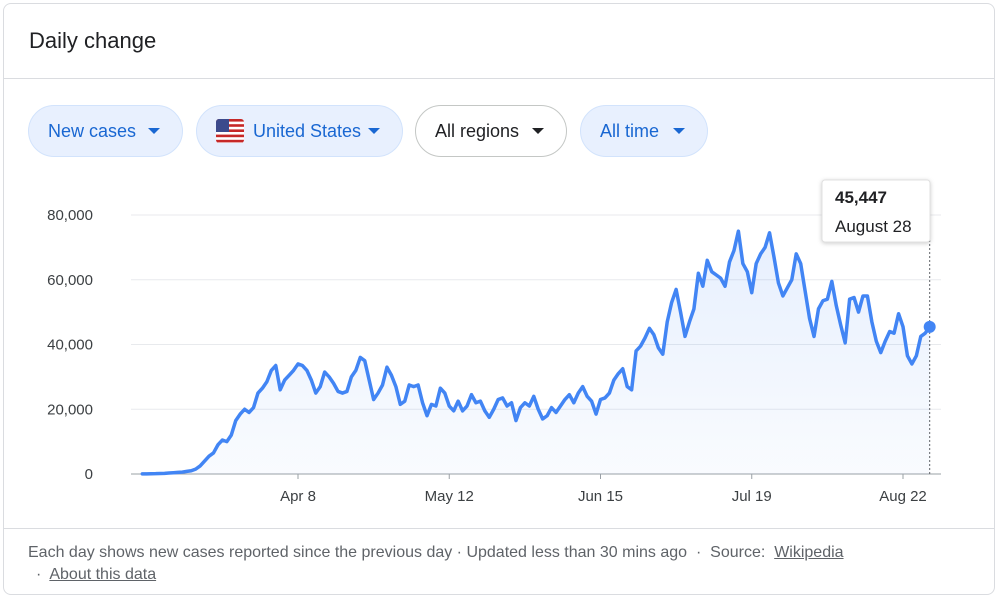  I want to click on tooltip-value: 45,447, so click(861, 197).